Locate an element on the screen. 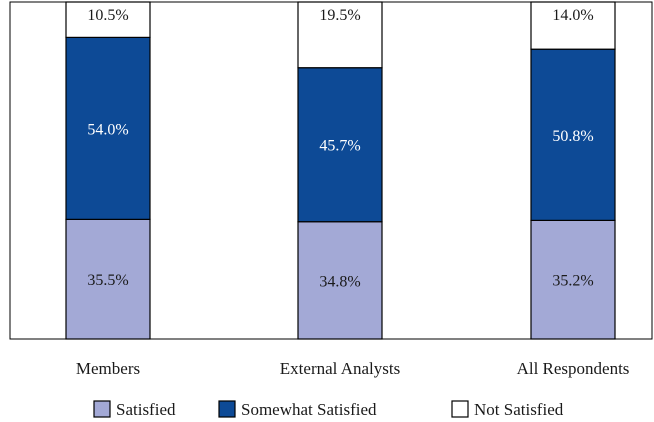 The image size is (654, 422). legend-swatch-somewhat-satisfied is located at coordinates (227, 409).